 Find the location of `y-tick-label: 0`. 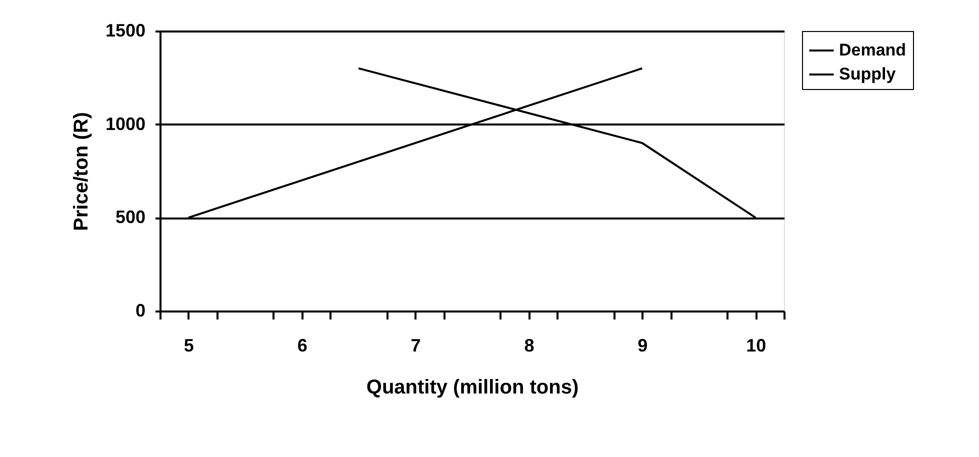

y-tick-label: 0 is located at coordinates (140, 310).